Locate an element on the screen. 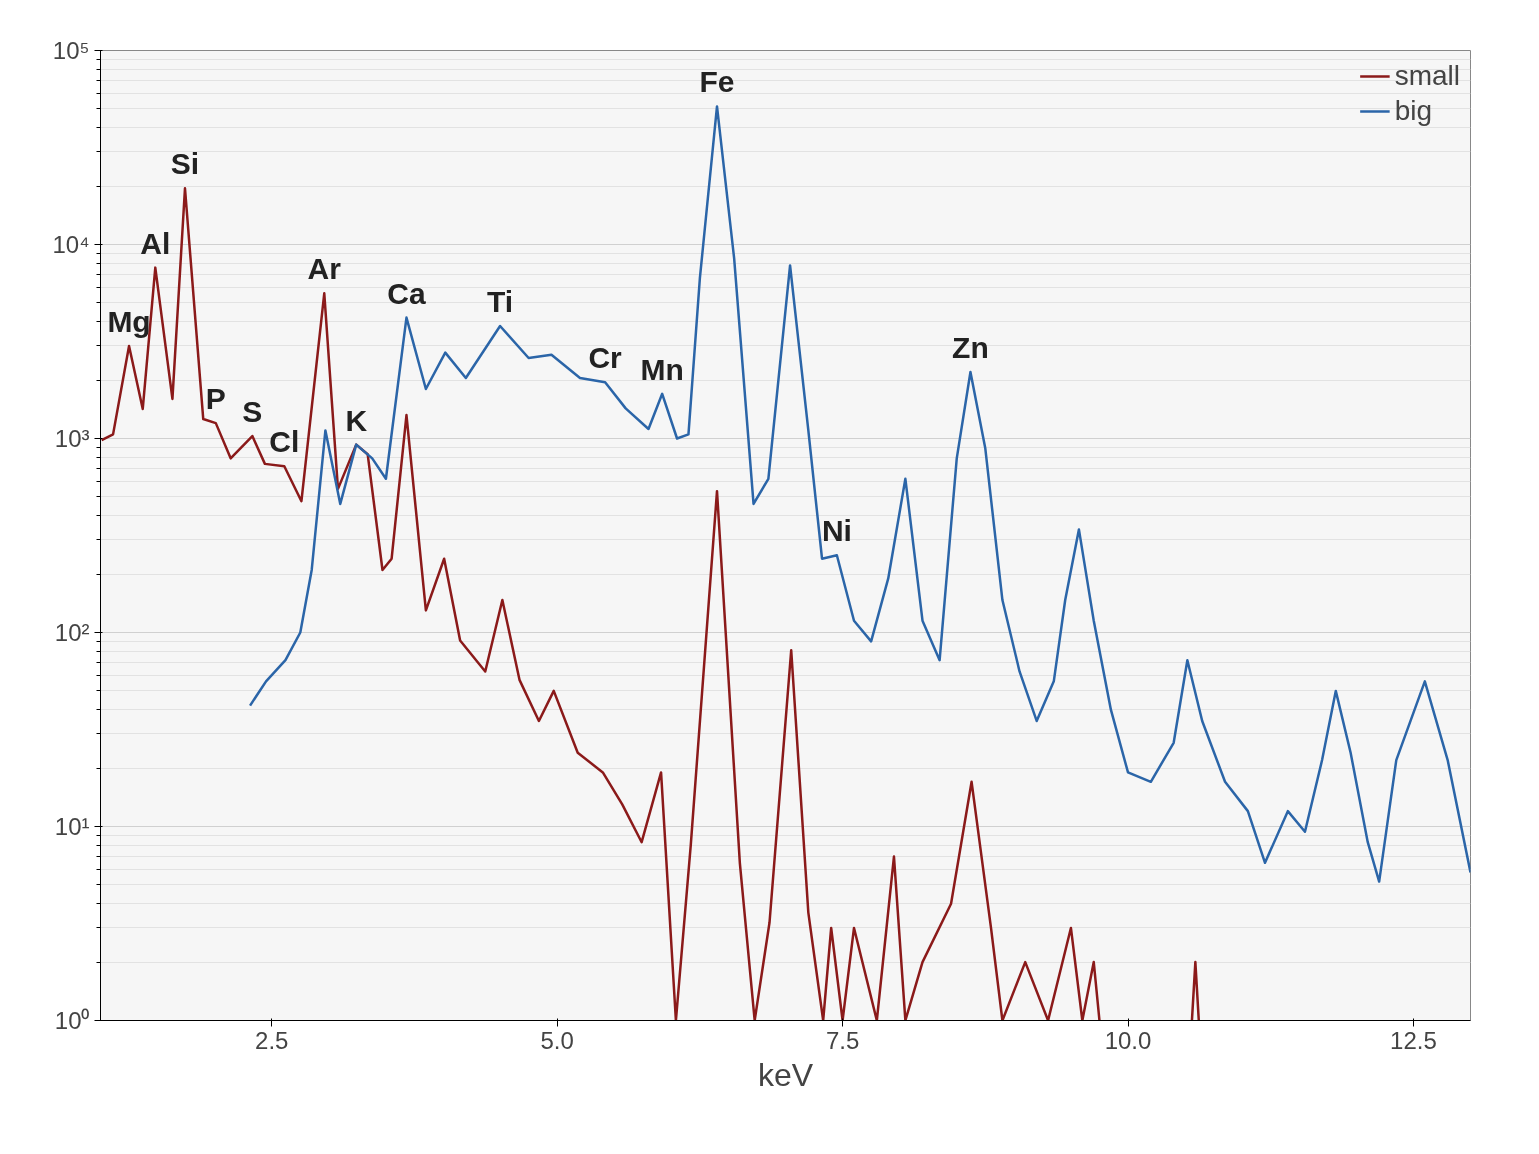 This screenshot has width=1539, height=1154. legend-label: big is located at coordinates (1413, 111).